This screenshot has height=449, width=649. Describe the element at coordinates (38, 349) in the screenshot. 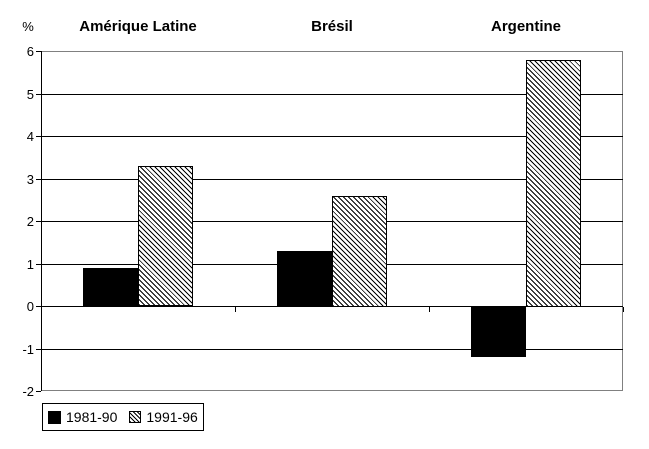

I see `y-tick-mark--1` at that location.